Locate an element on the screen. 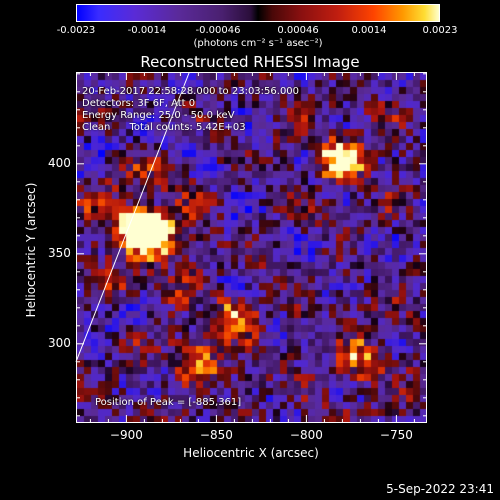 Image resolution: width=500 pixels, height=500 pixels. x-tick-label: −750 is located at coordinates (396, 435).